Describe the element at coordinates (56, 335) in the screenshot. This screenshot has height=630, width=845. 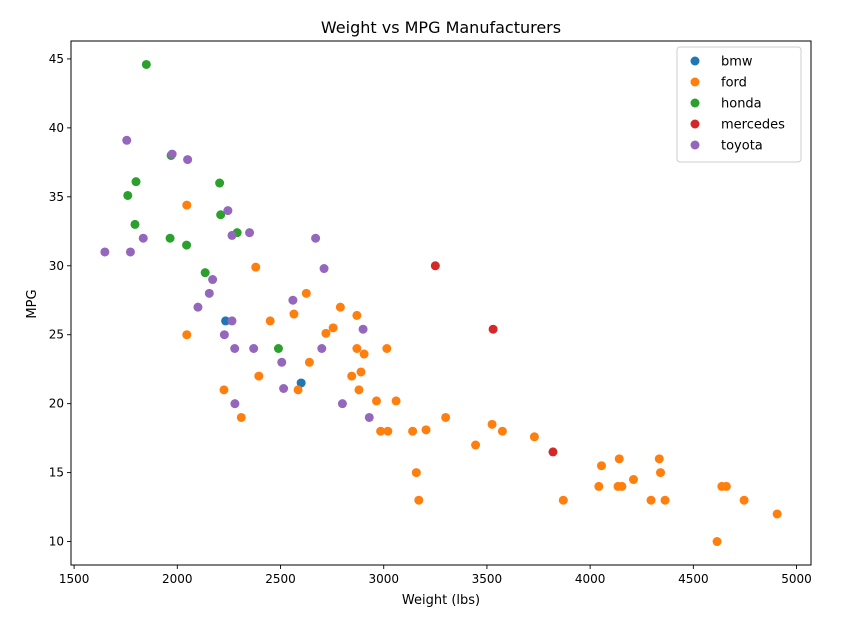
I see `y-tick-label: 25` at that location.